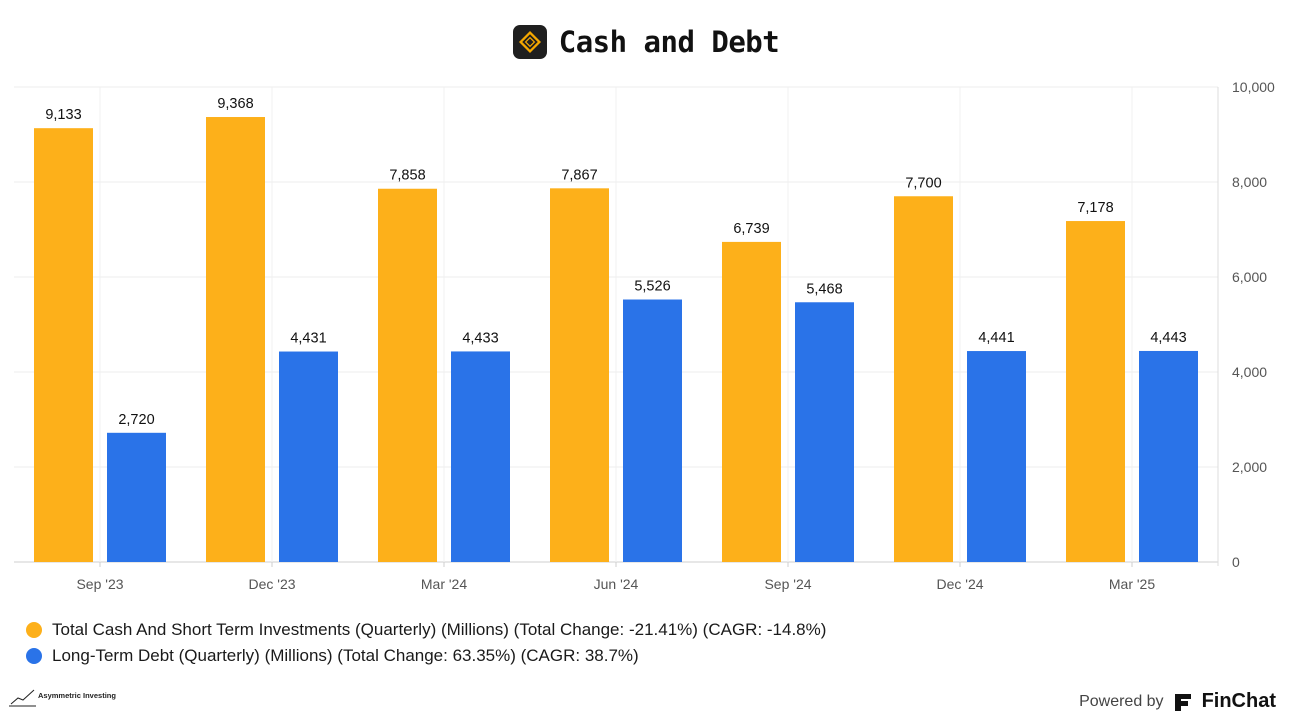  I want to click on x-tick-label: Jun '24, so click(616, 584).